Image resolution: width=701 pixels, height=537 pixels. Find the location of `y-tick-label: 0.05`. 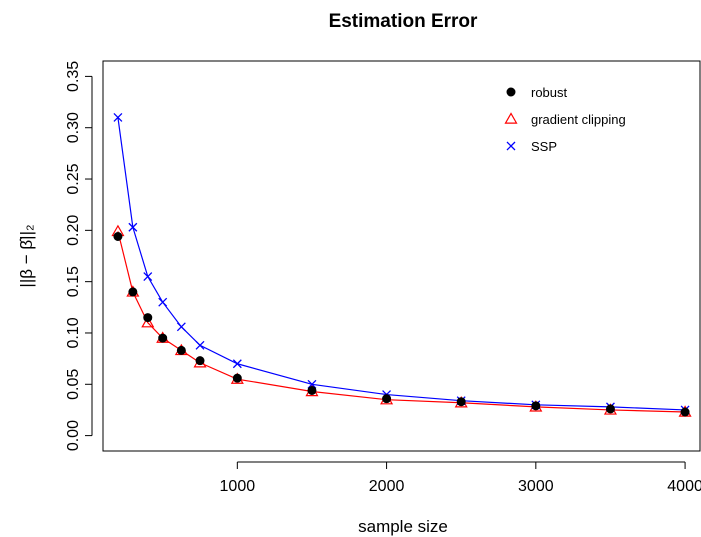

y-tick-label: 0.05 is located at coordinates (73, 384).